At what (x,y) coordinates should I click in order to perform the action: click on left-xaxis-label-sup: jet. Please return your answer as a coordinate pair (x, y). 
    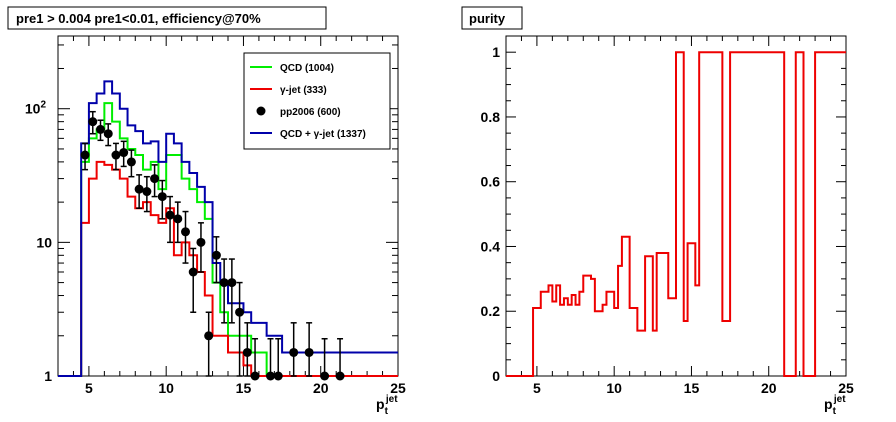
    Looking at the image, I should click on (391, 399).